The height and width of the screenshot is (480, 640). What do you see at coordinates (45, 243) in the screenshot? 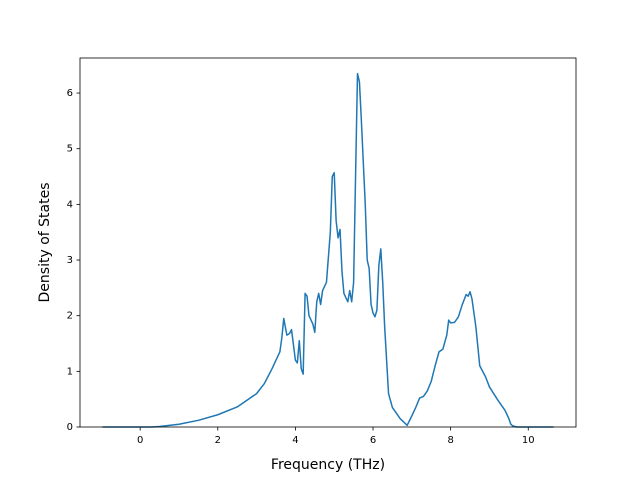
I see `y-axis-label: Density of States` at bounding box center [45, 243].